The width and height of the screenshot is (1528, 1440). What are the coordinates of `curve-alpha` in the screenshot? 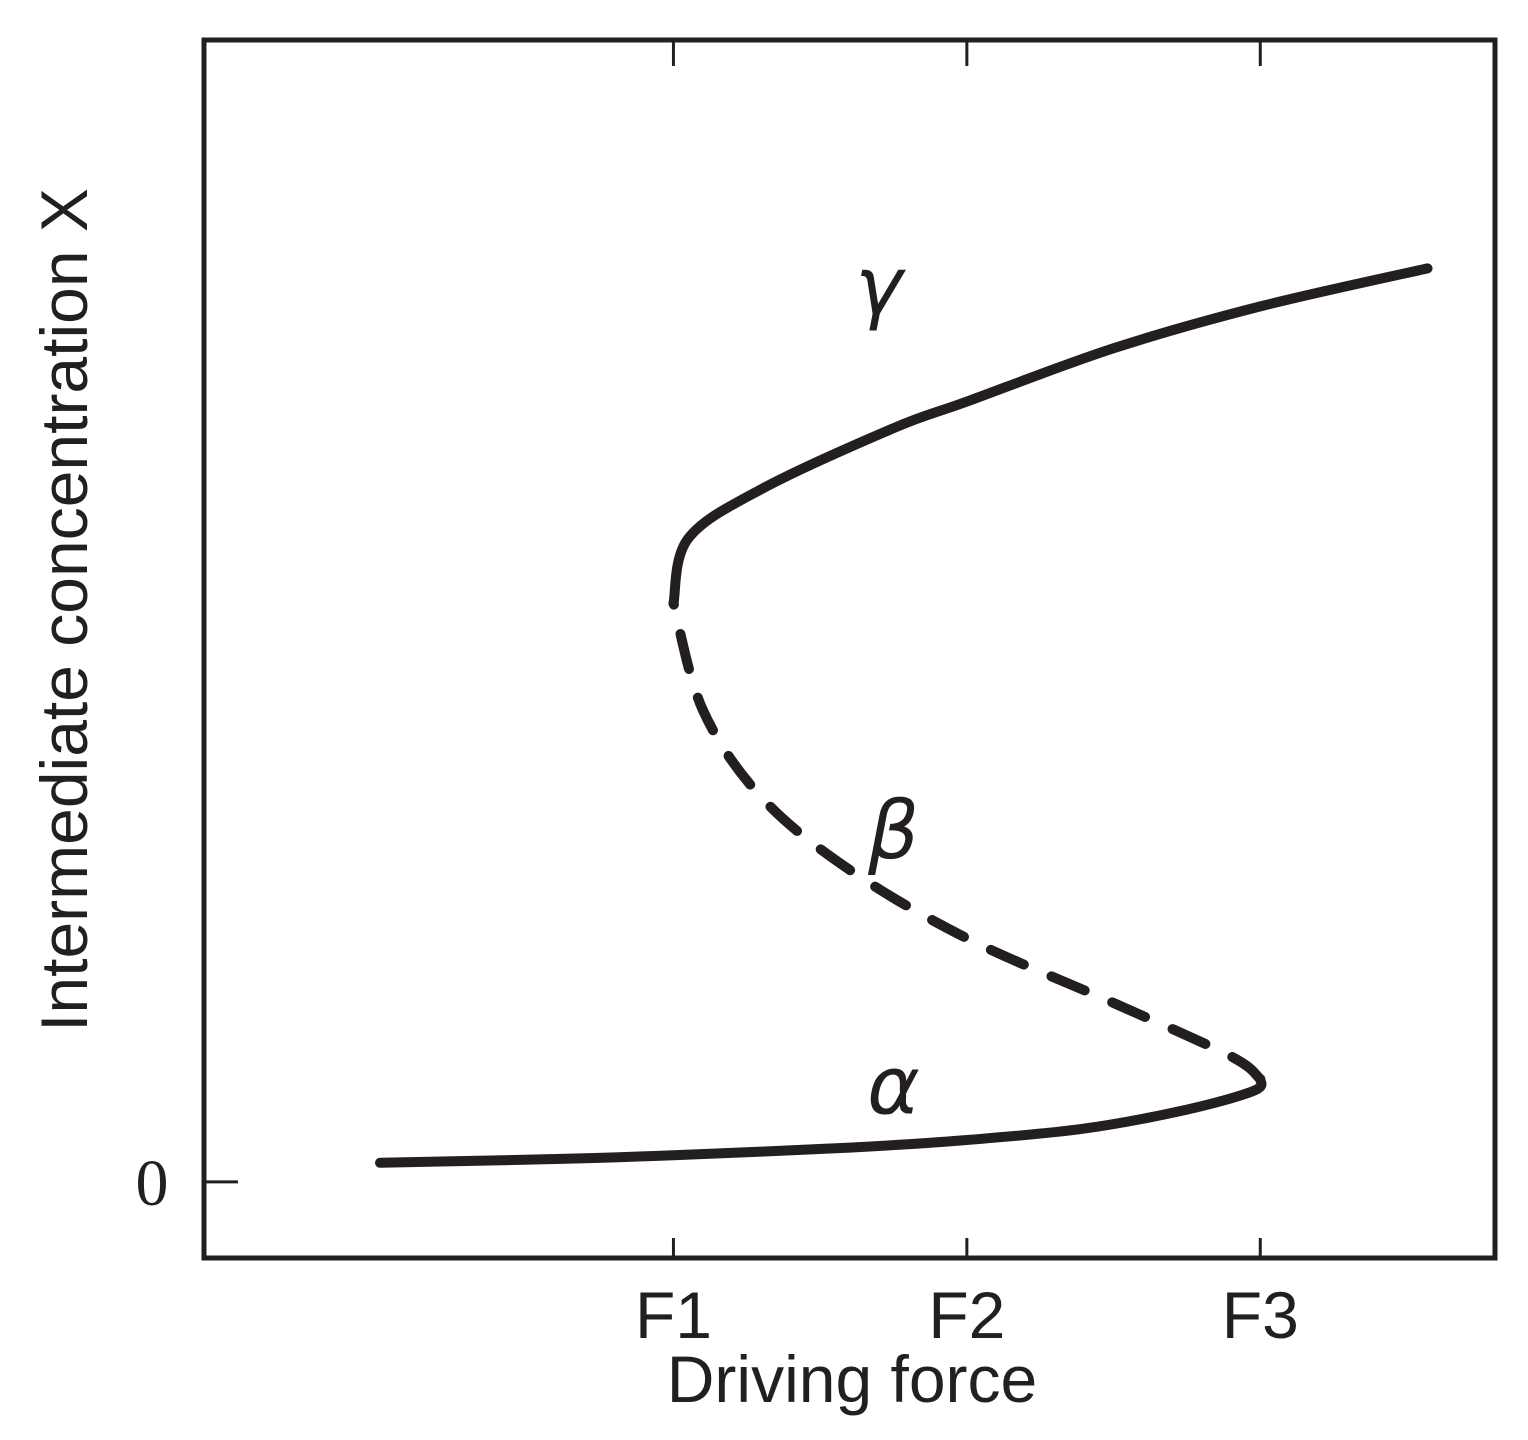 It's located at (821, 1121).